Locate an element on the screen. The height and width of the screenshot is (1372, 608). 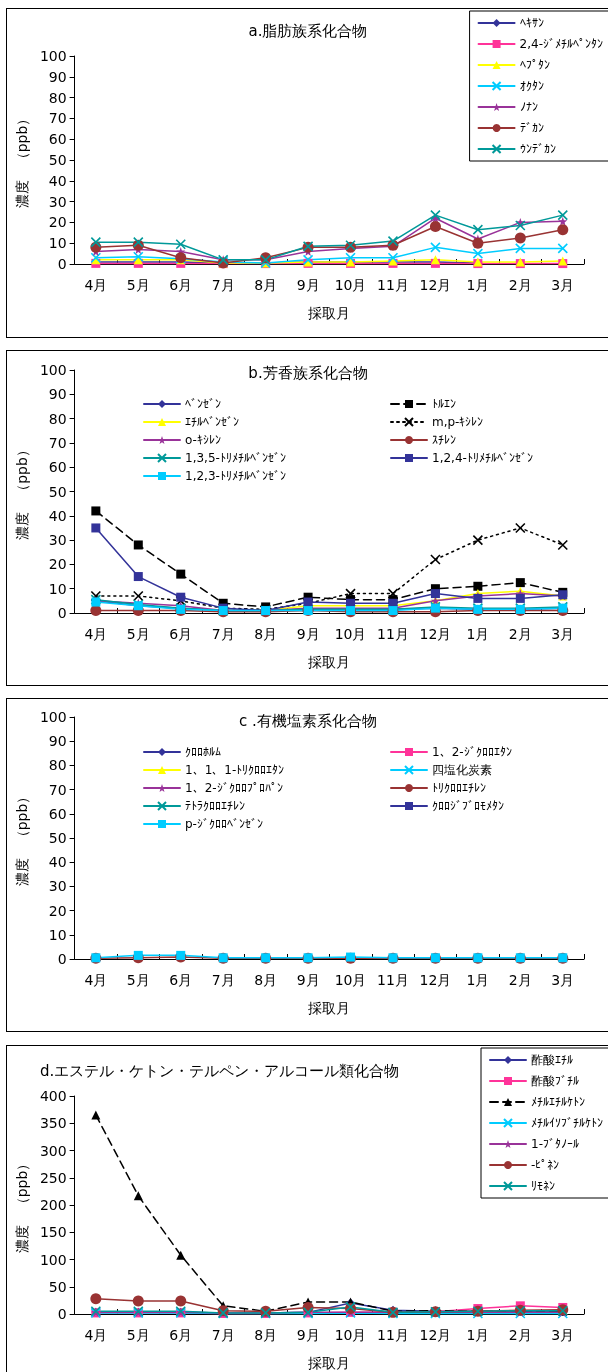
legend-label: ｵｸﾀﾝ is located at coordinates (531, 86).